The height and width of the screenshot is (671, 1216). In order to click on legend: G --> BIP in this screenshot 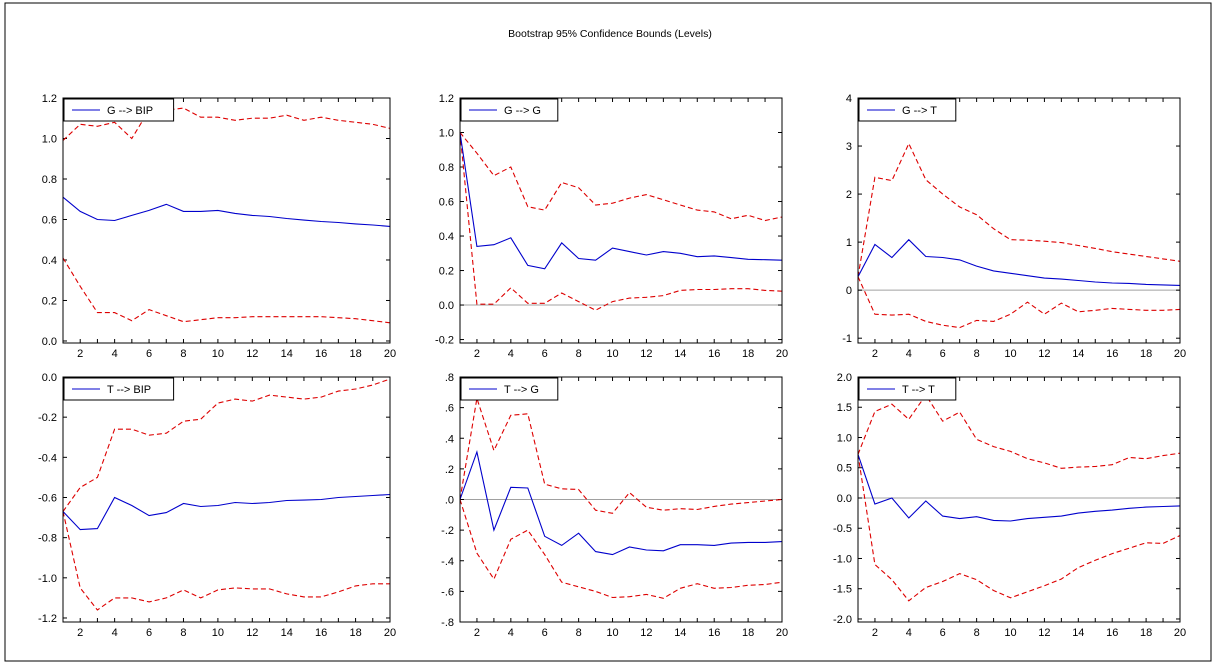, I will do `click(119, 110)`.